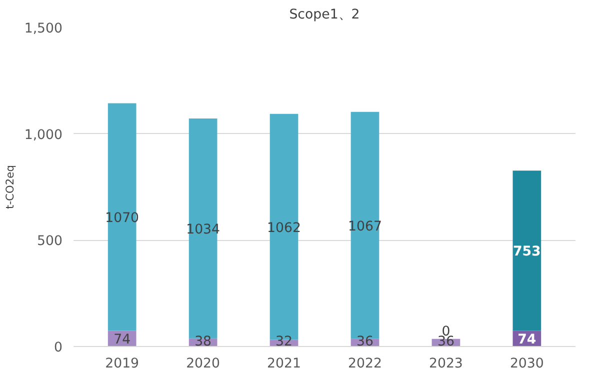 Image resolution: width=600 pixels, height=370 pixels. I want to click on y-tick-label: 1,500, so click(43, 29).